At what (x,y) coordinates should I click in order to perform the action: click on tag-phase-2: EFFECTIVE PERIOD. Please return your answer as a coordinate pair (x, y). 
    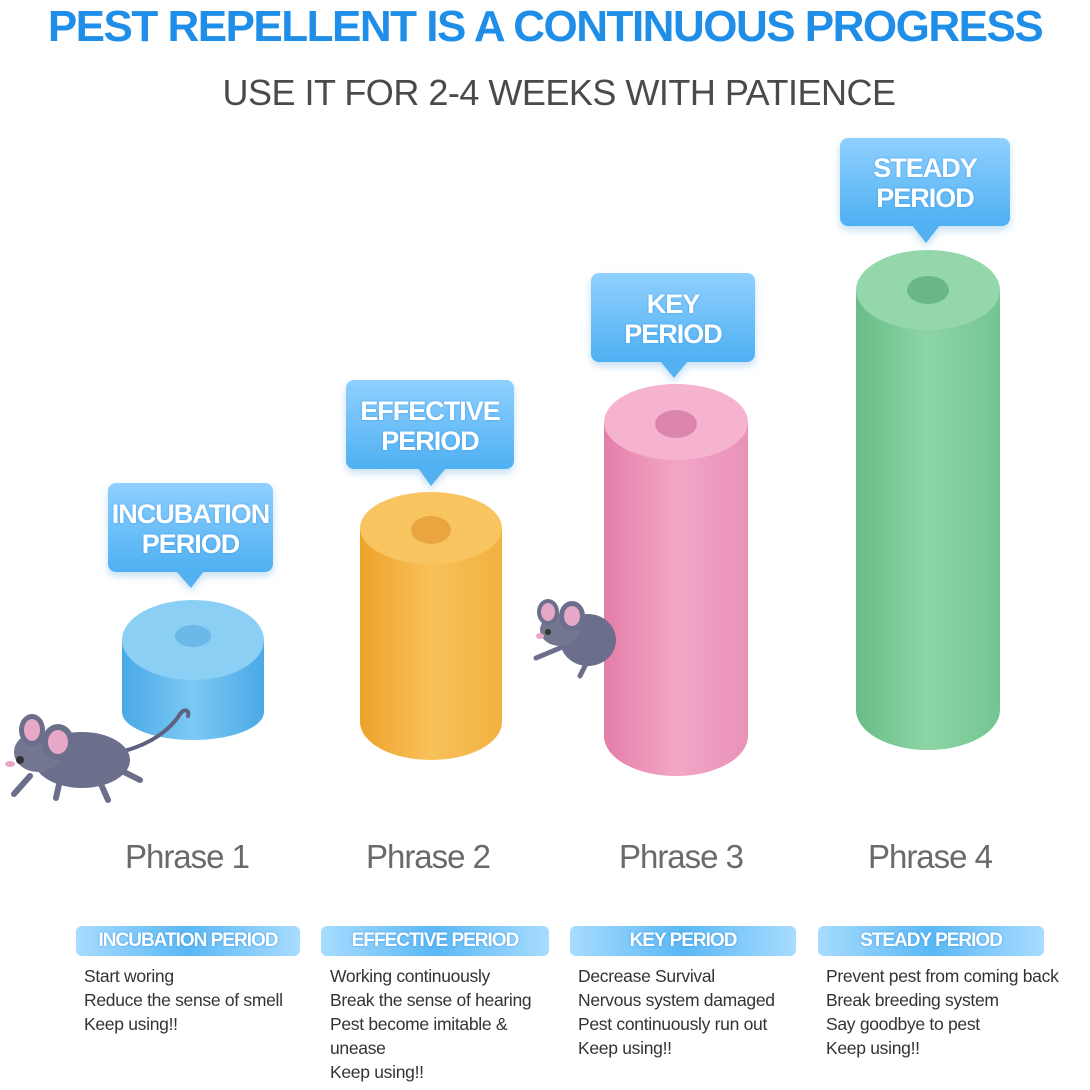
    Looking at the image, I should click on (435, 941).